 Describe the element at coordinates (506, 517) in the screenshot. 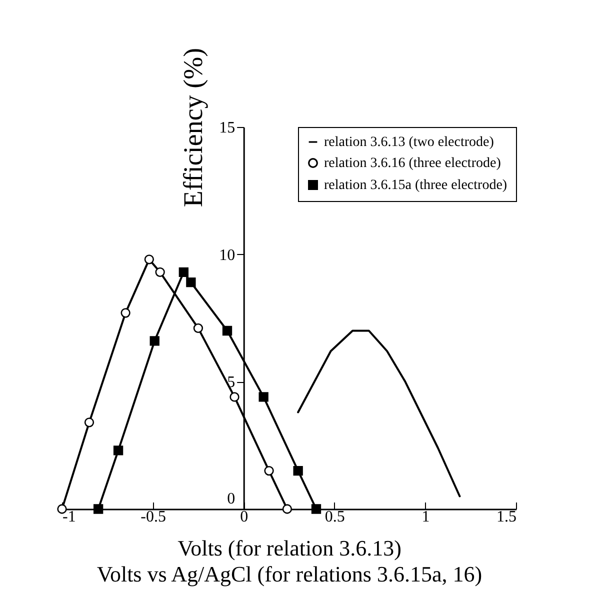

I see `x-tick-label: 1.5` at that location.